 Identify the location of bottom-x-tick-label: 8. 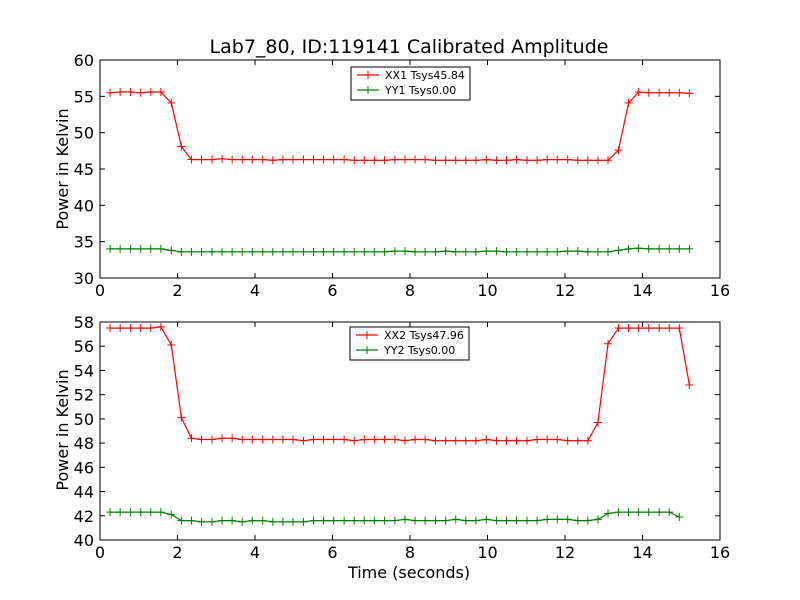
(410, 552).